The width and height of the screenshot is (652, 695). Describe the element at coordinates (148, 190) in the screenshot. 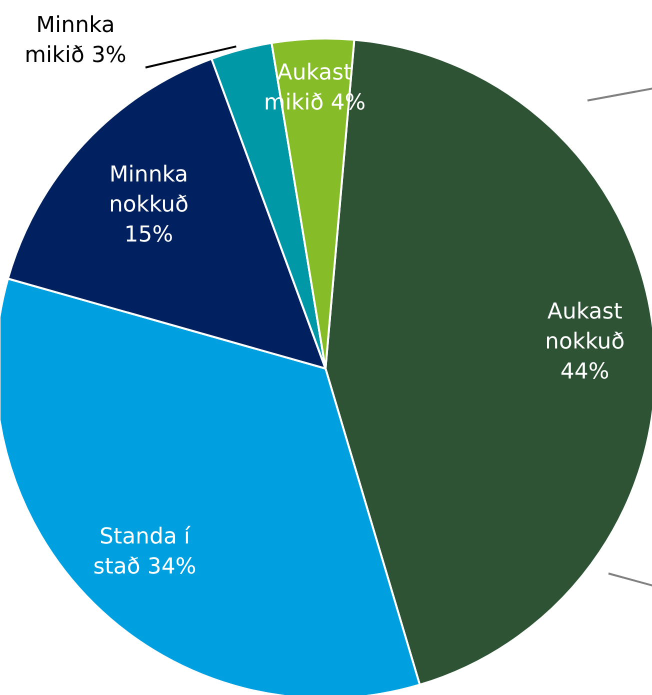

I see `slice-label: Minnka nokkuð` at that location.